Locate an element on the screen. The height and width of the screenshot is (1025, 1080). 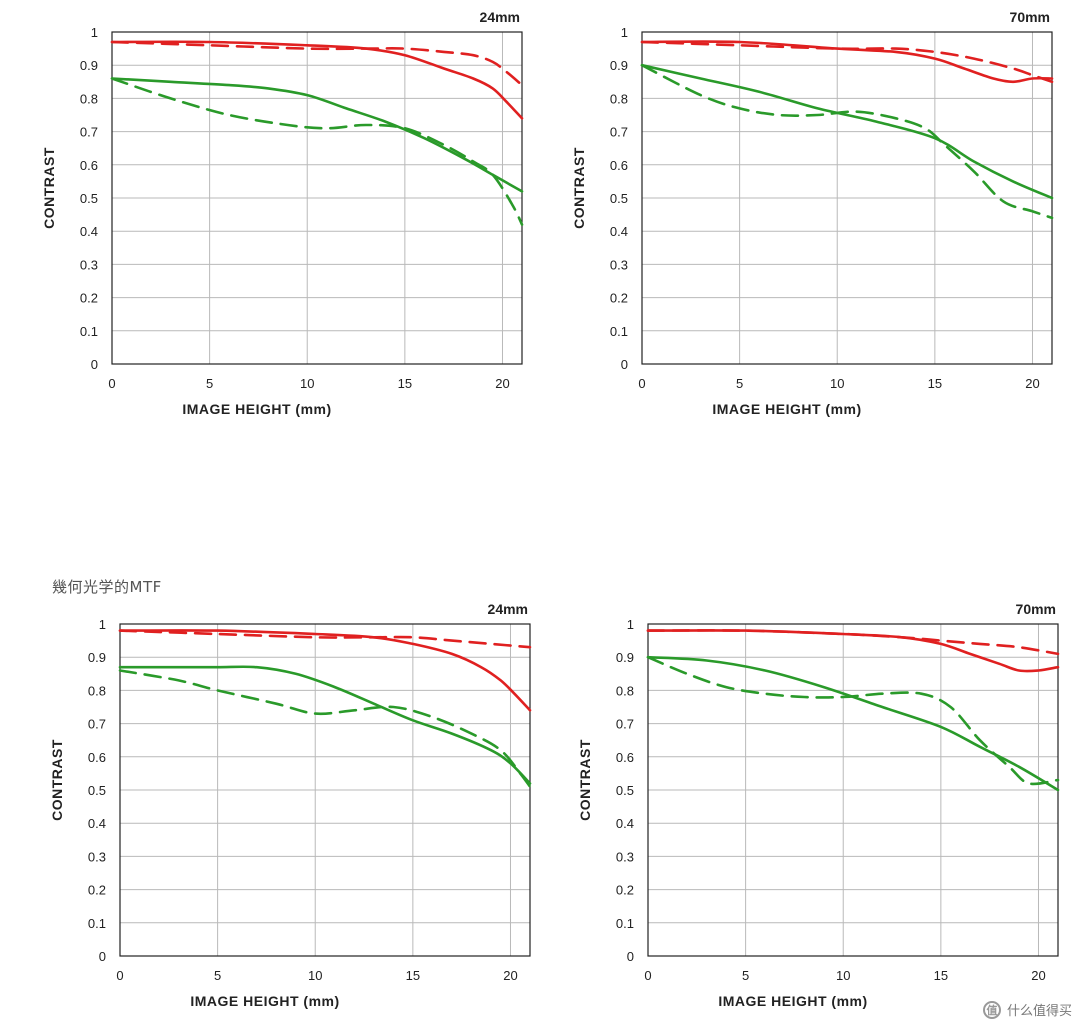
watermark: 值 什么值得买 is located at coordinates (1027, 1009).